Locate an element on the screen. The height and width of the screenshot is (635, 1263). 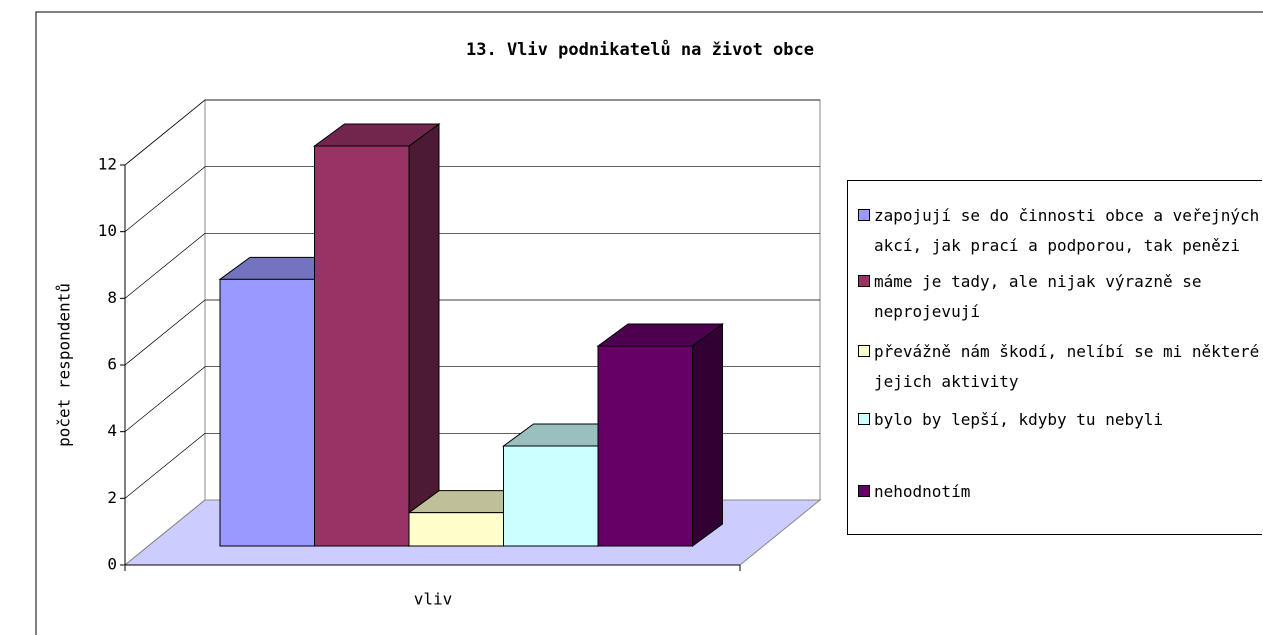
y-tick-label: 4 is located at coordinates (112, 430).